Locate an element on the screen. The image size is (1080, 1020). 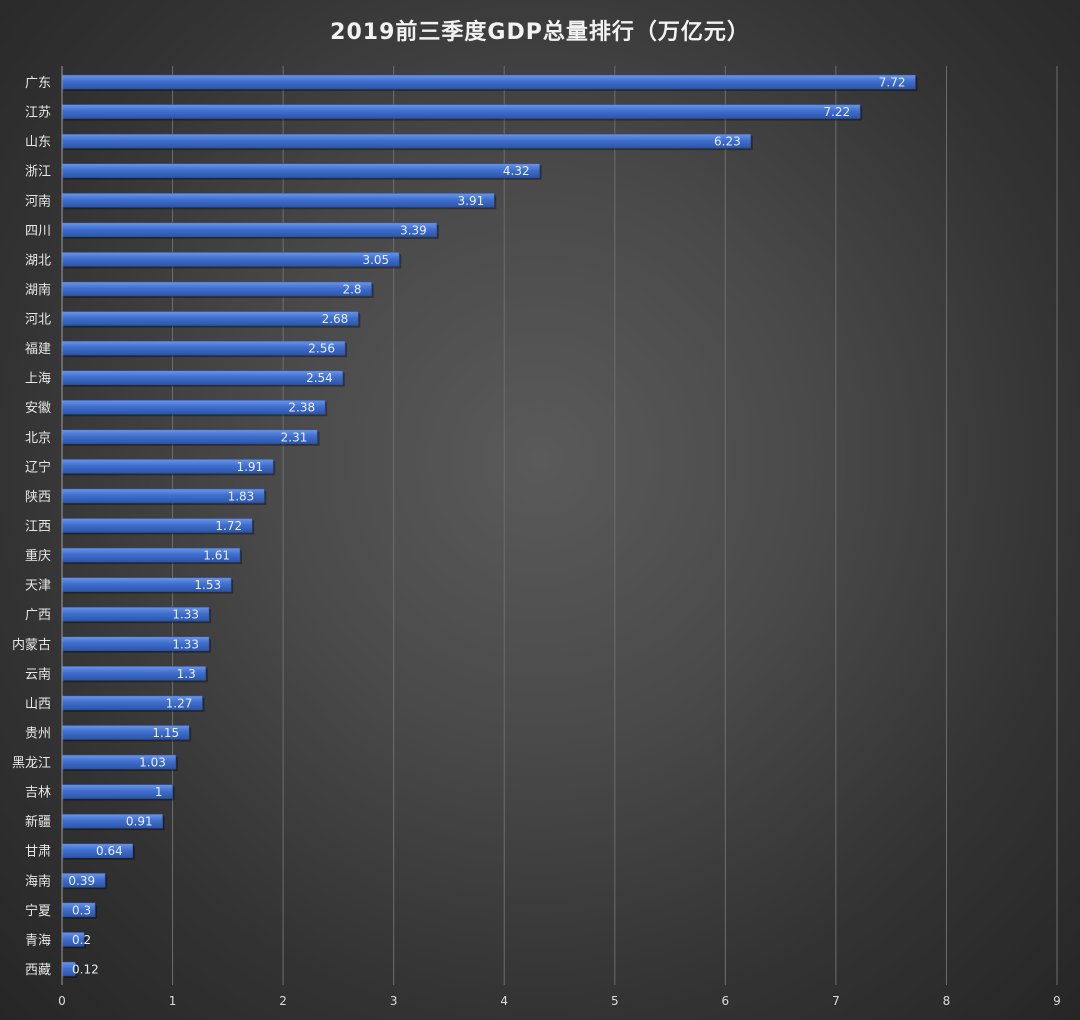
category-label: 江苏 is located at coordinates (38, 113).